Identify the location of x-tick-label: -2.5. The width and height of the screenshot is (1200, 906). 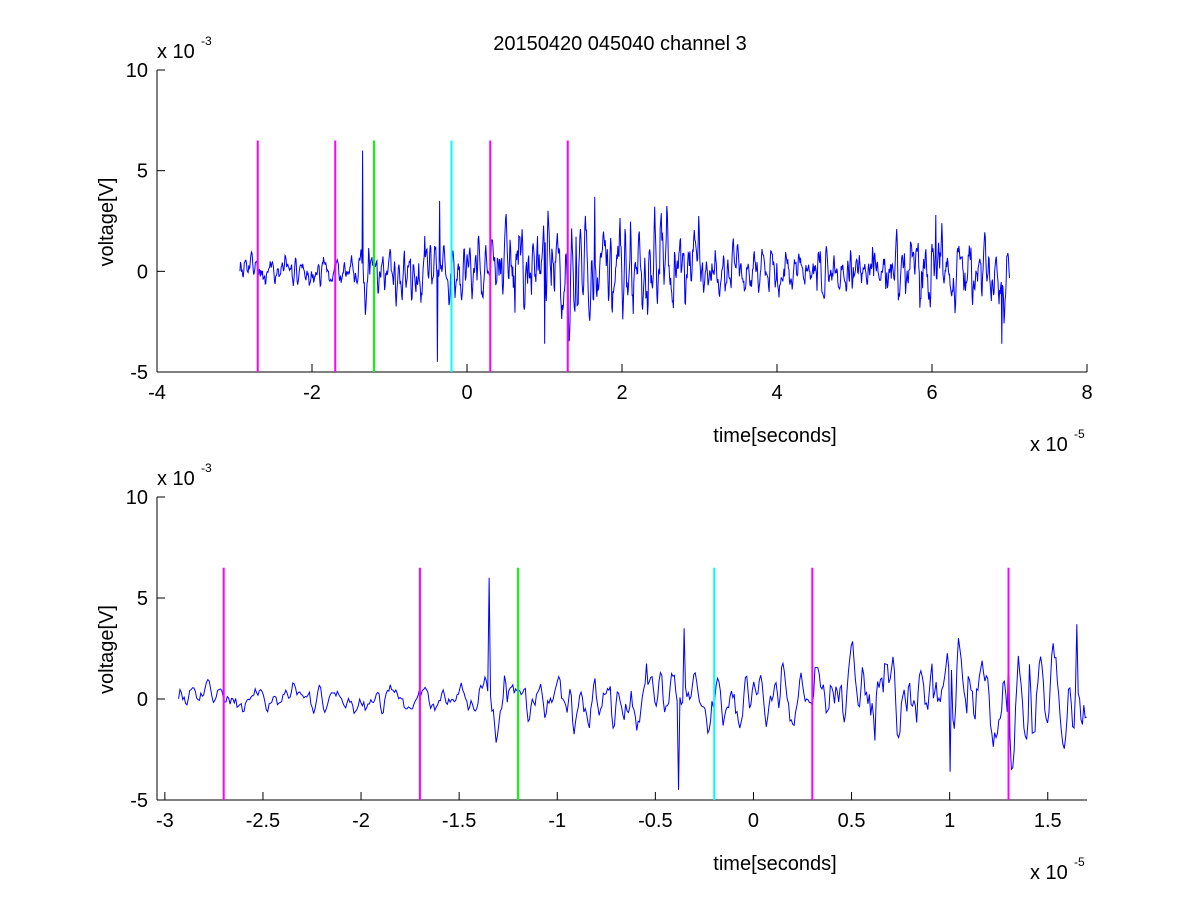
(263, 821).